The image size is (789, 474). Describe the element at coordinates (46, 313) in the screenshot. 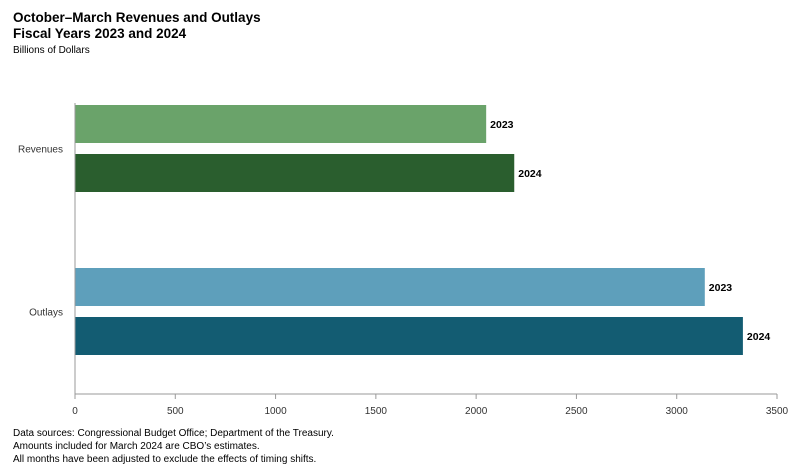

I see `category-label-outlays: Outlays` at that location.